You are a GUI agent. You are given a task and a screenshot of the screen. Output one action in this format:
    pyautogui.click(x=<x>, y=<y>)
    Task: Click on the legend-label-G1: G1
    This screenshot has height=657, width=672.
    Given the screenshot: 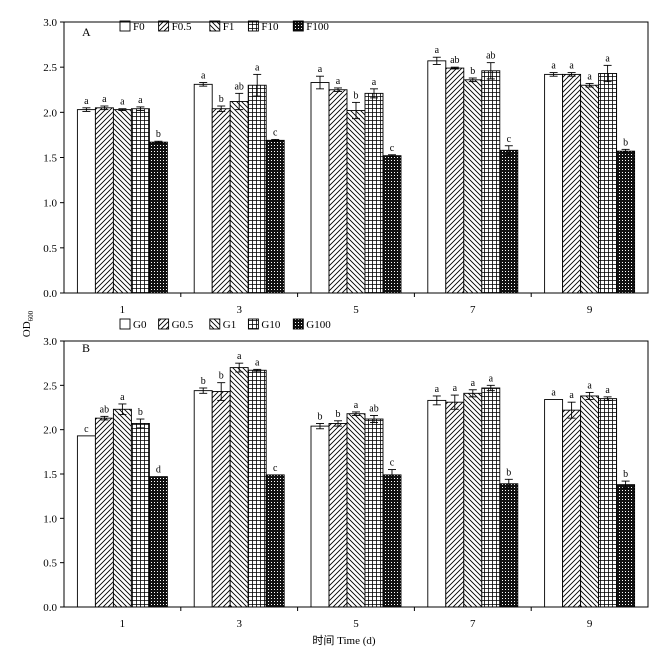 What is the action you would take?
    pyautogui.click(x=229, y=325)
    